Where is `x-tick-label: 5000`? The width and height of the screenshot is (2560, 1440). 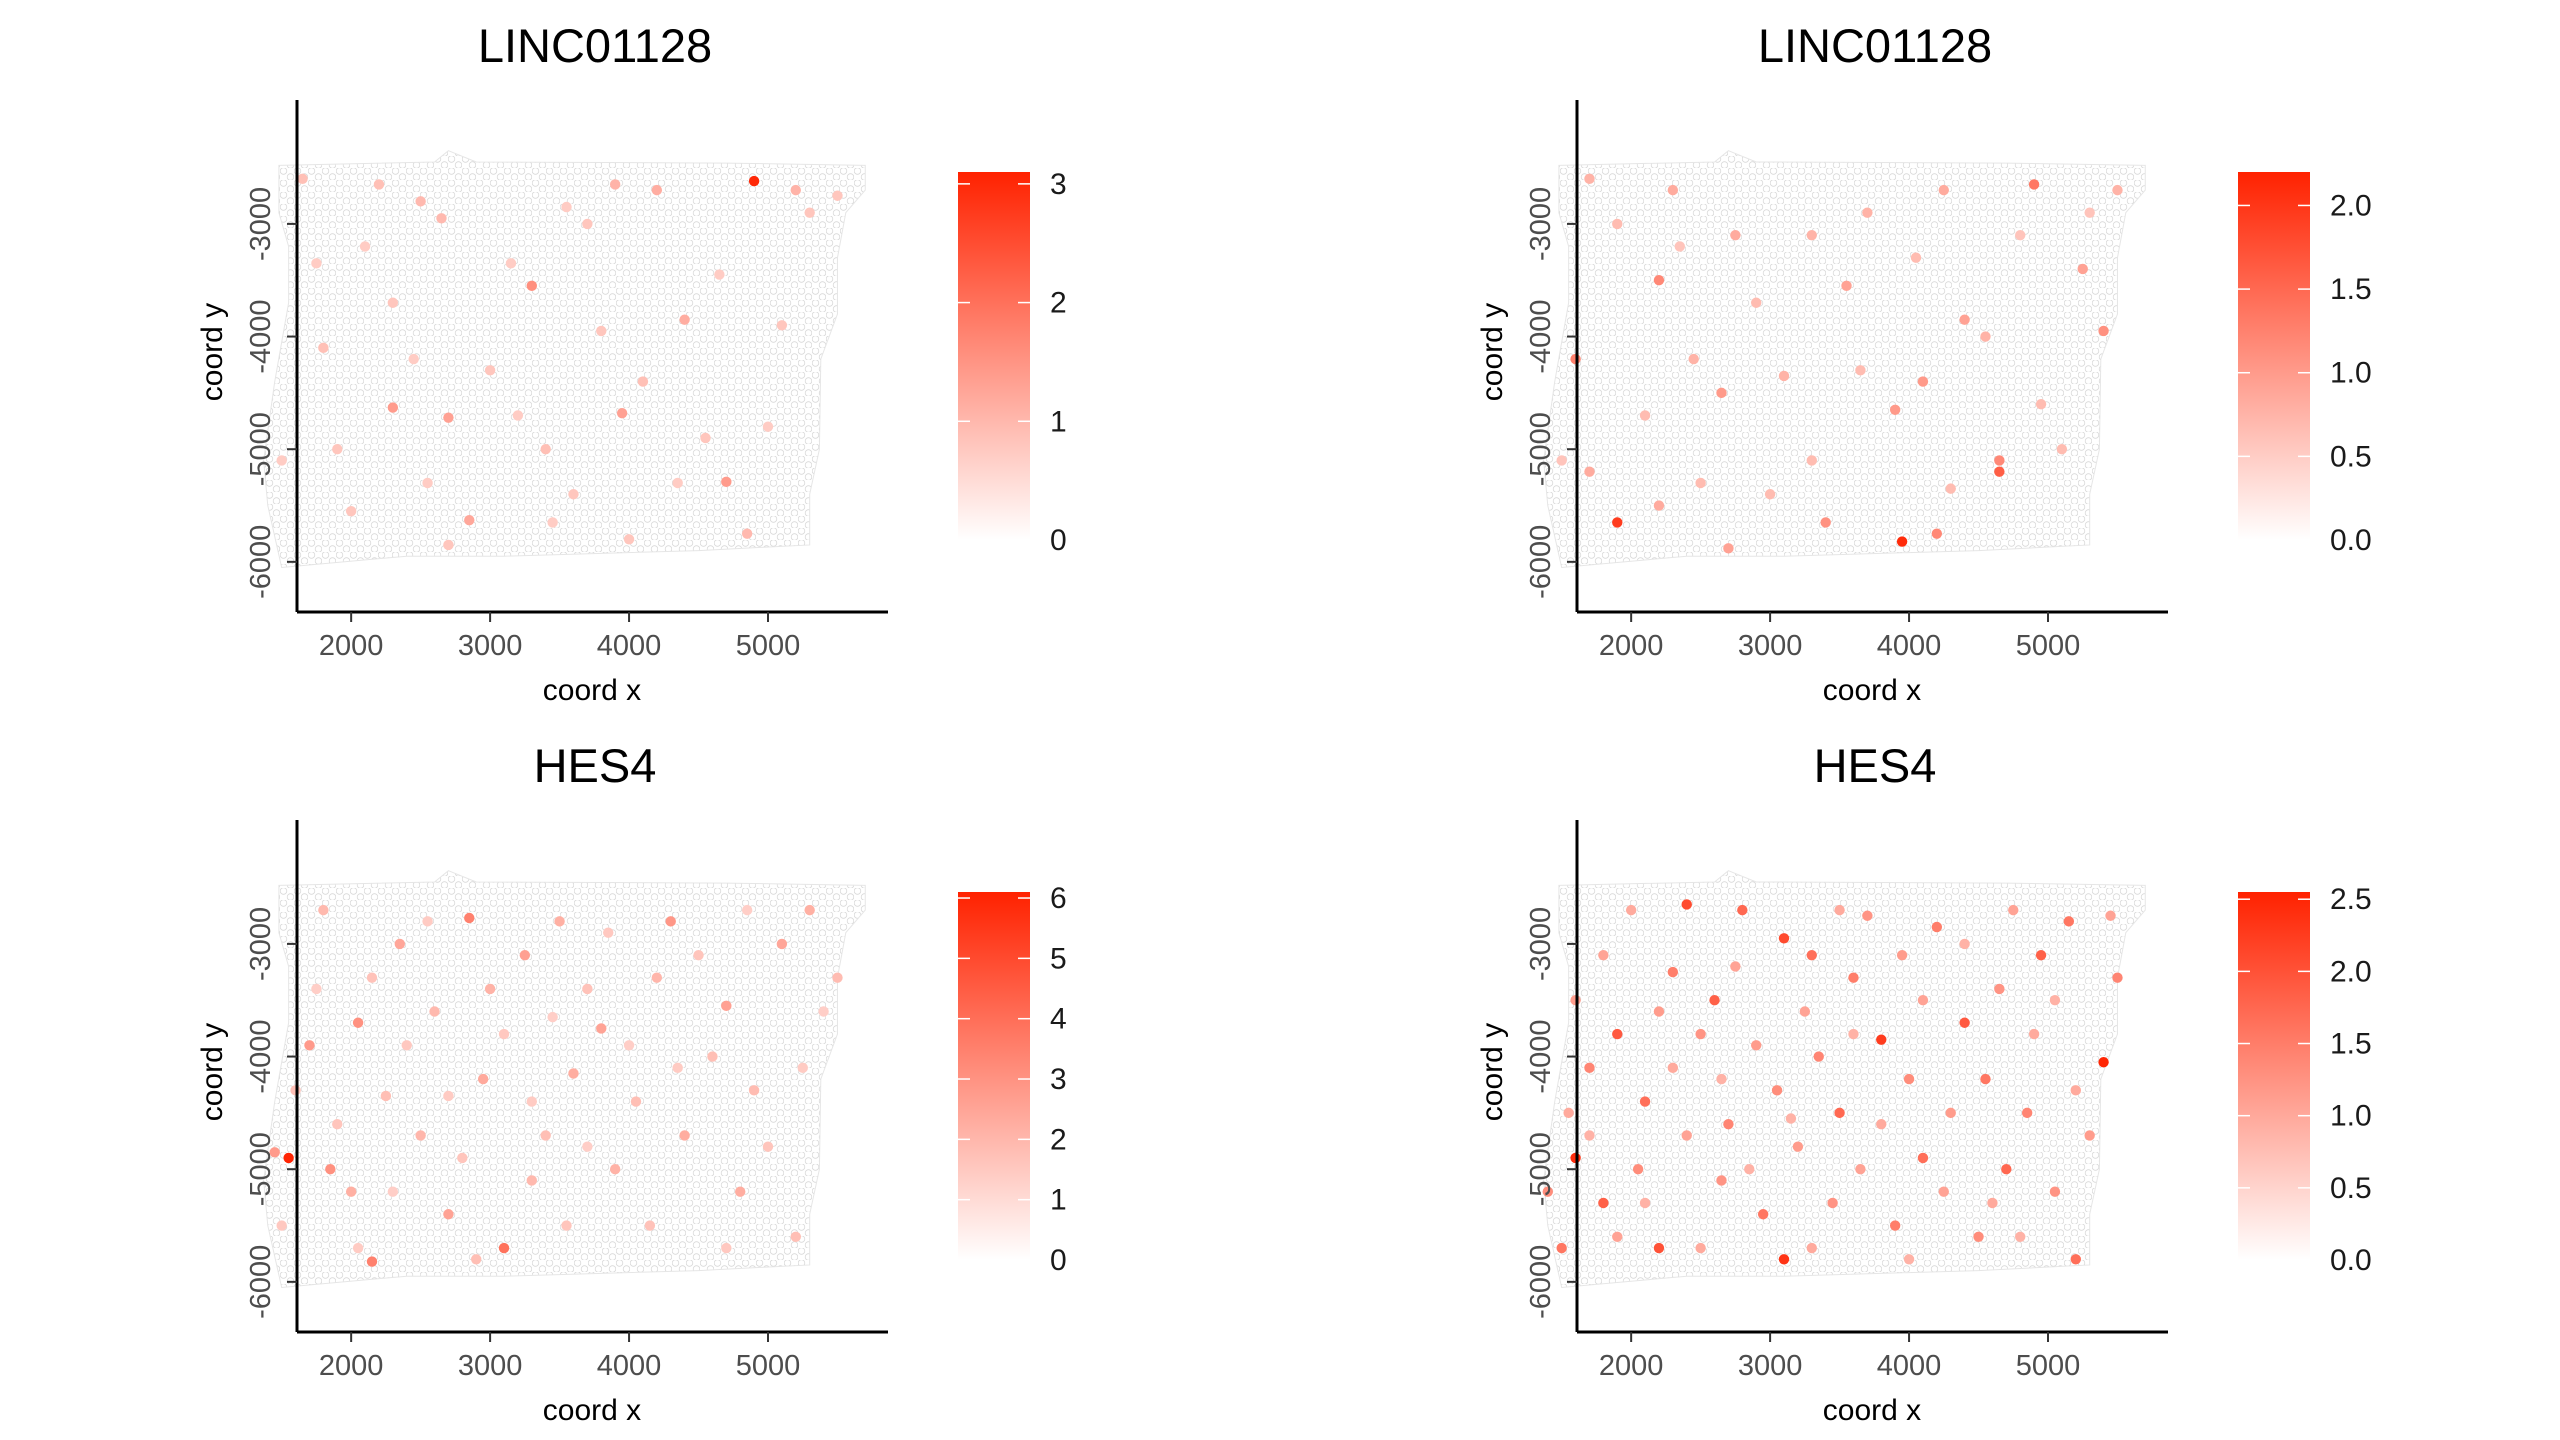 x-tick-label: 5000 is located at coordinates (2048, 1366).